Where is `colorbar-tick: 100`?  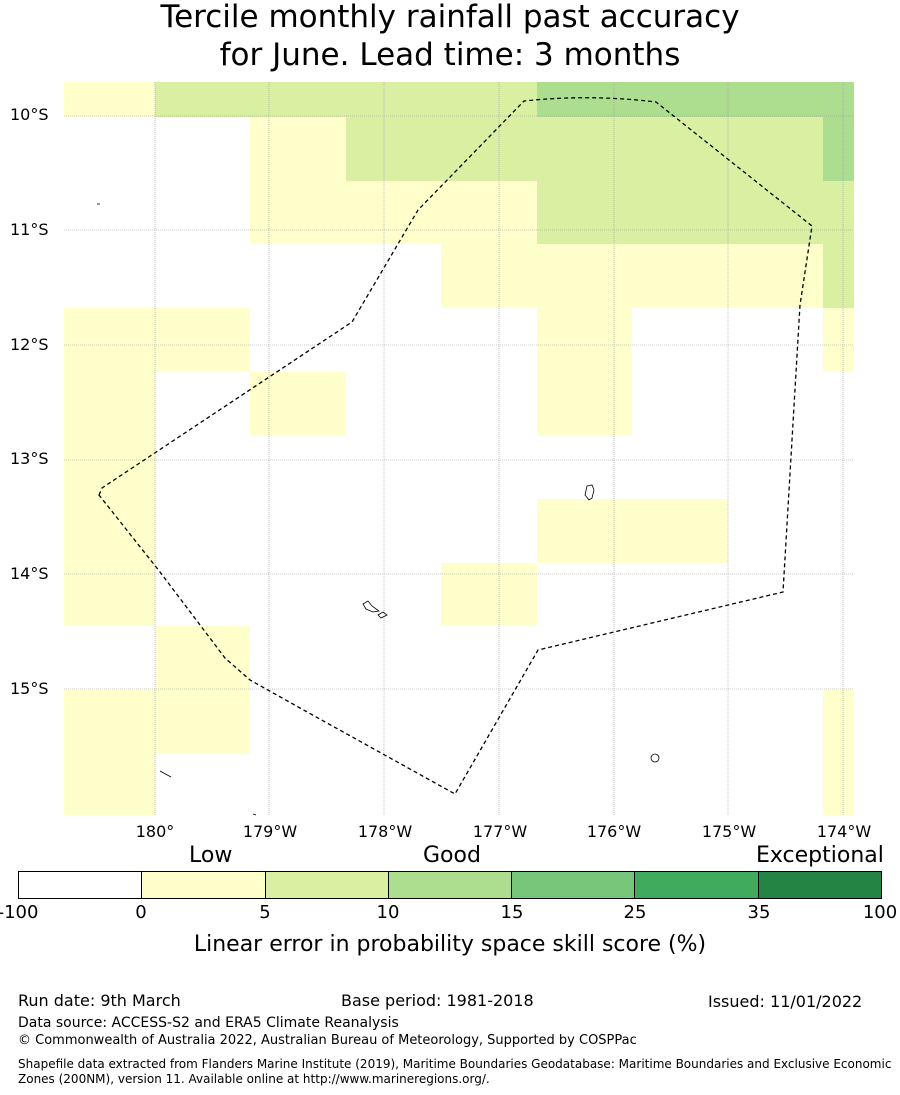
colorbar-tick: 100 is located at coordinates (880, 912).